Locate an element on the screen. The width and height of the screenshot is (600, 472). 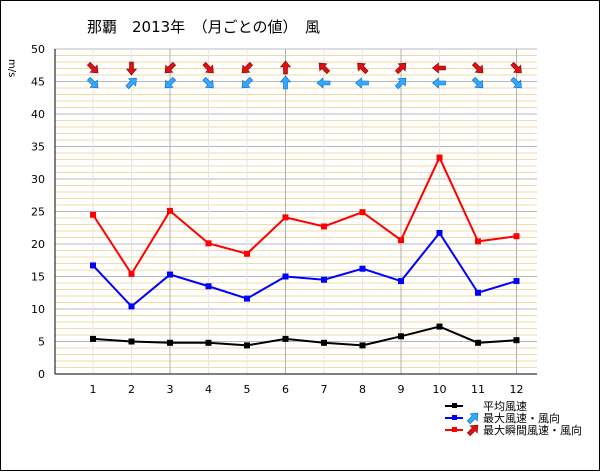
y-tick-label: 10 is located at coordinates (38, 309).